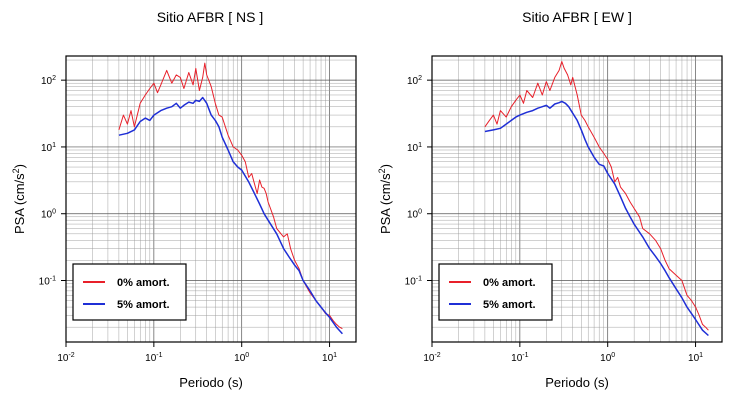  I want to click on chart-title: Sitio AFBR [ NS ], so click(210, 17).